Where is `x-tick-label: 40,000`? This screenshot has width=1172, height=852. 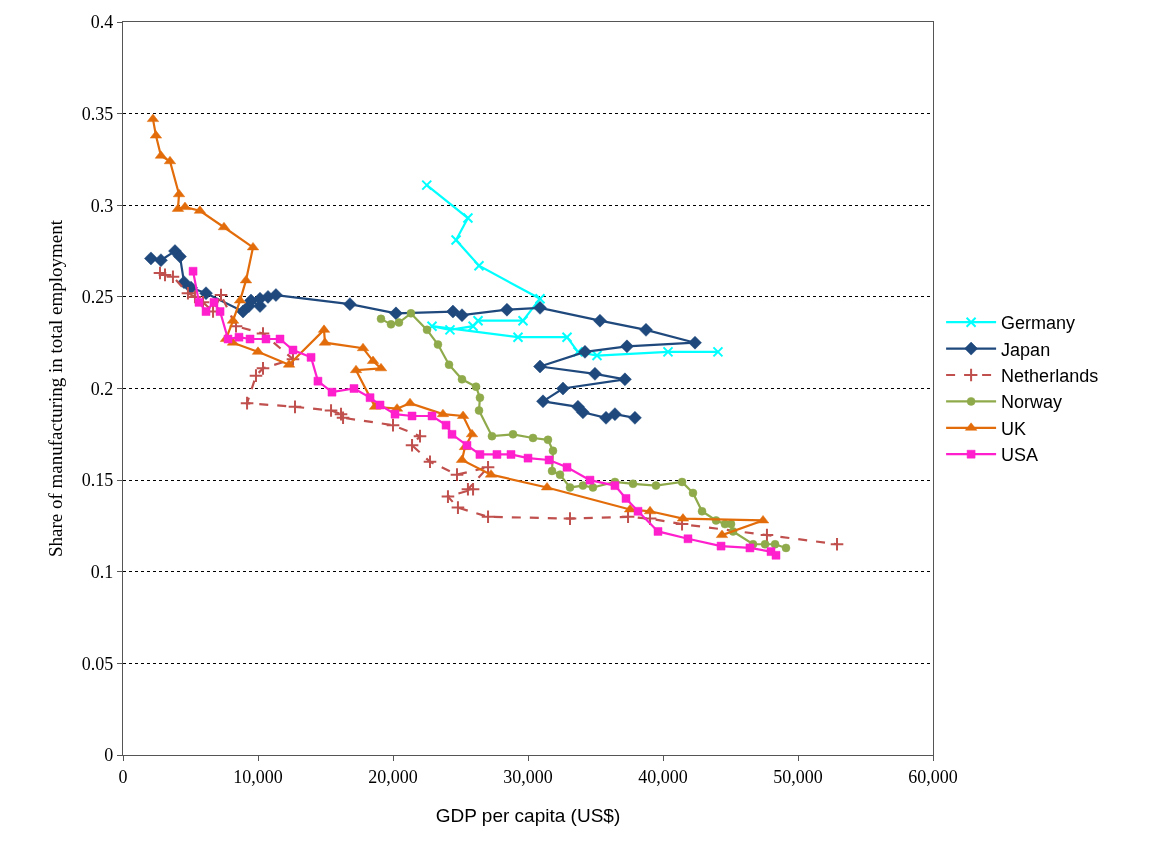
x-tick-label: 40,000 is located at coordinates (663, 776).